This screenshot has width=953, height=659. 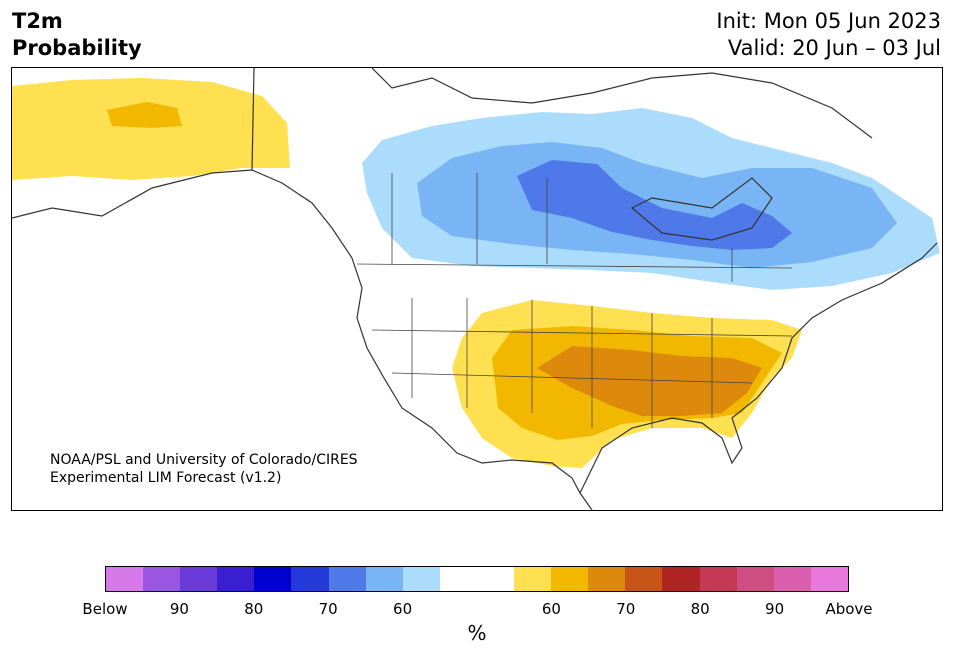 What do you see at coordinates (37, 21) in the screenshot?
I see `title-line-1: T2m` at bounding box center [37, 21].